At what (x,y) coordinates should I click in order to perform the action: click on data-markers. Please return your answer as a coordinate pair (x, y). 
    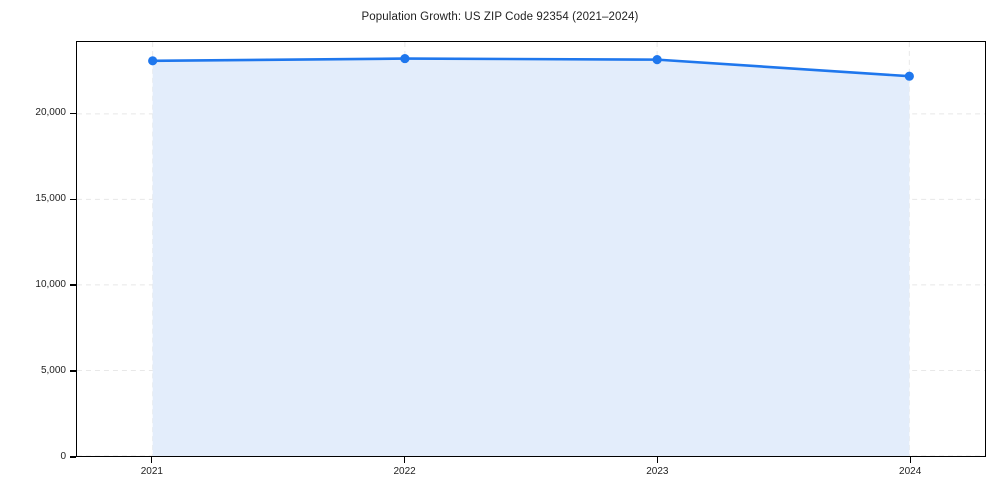
    Looking at the image, I should click on (531, 67).